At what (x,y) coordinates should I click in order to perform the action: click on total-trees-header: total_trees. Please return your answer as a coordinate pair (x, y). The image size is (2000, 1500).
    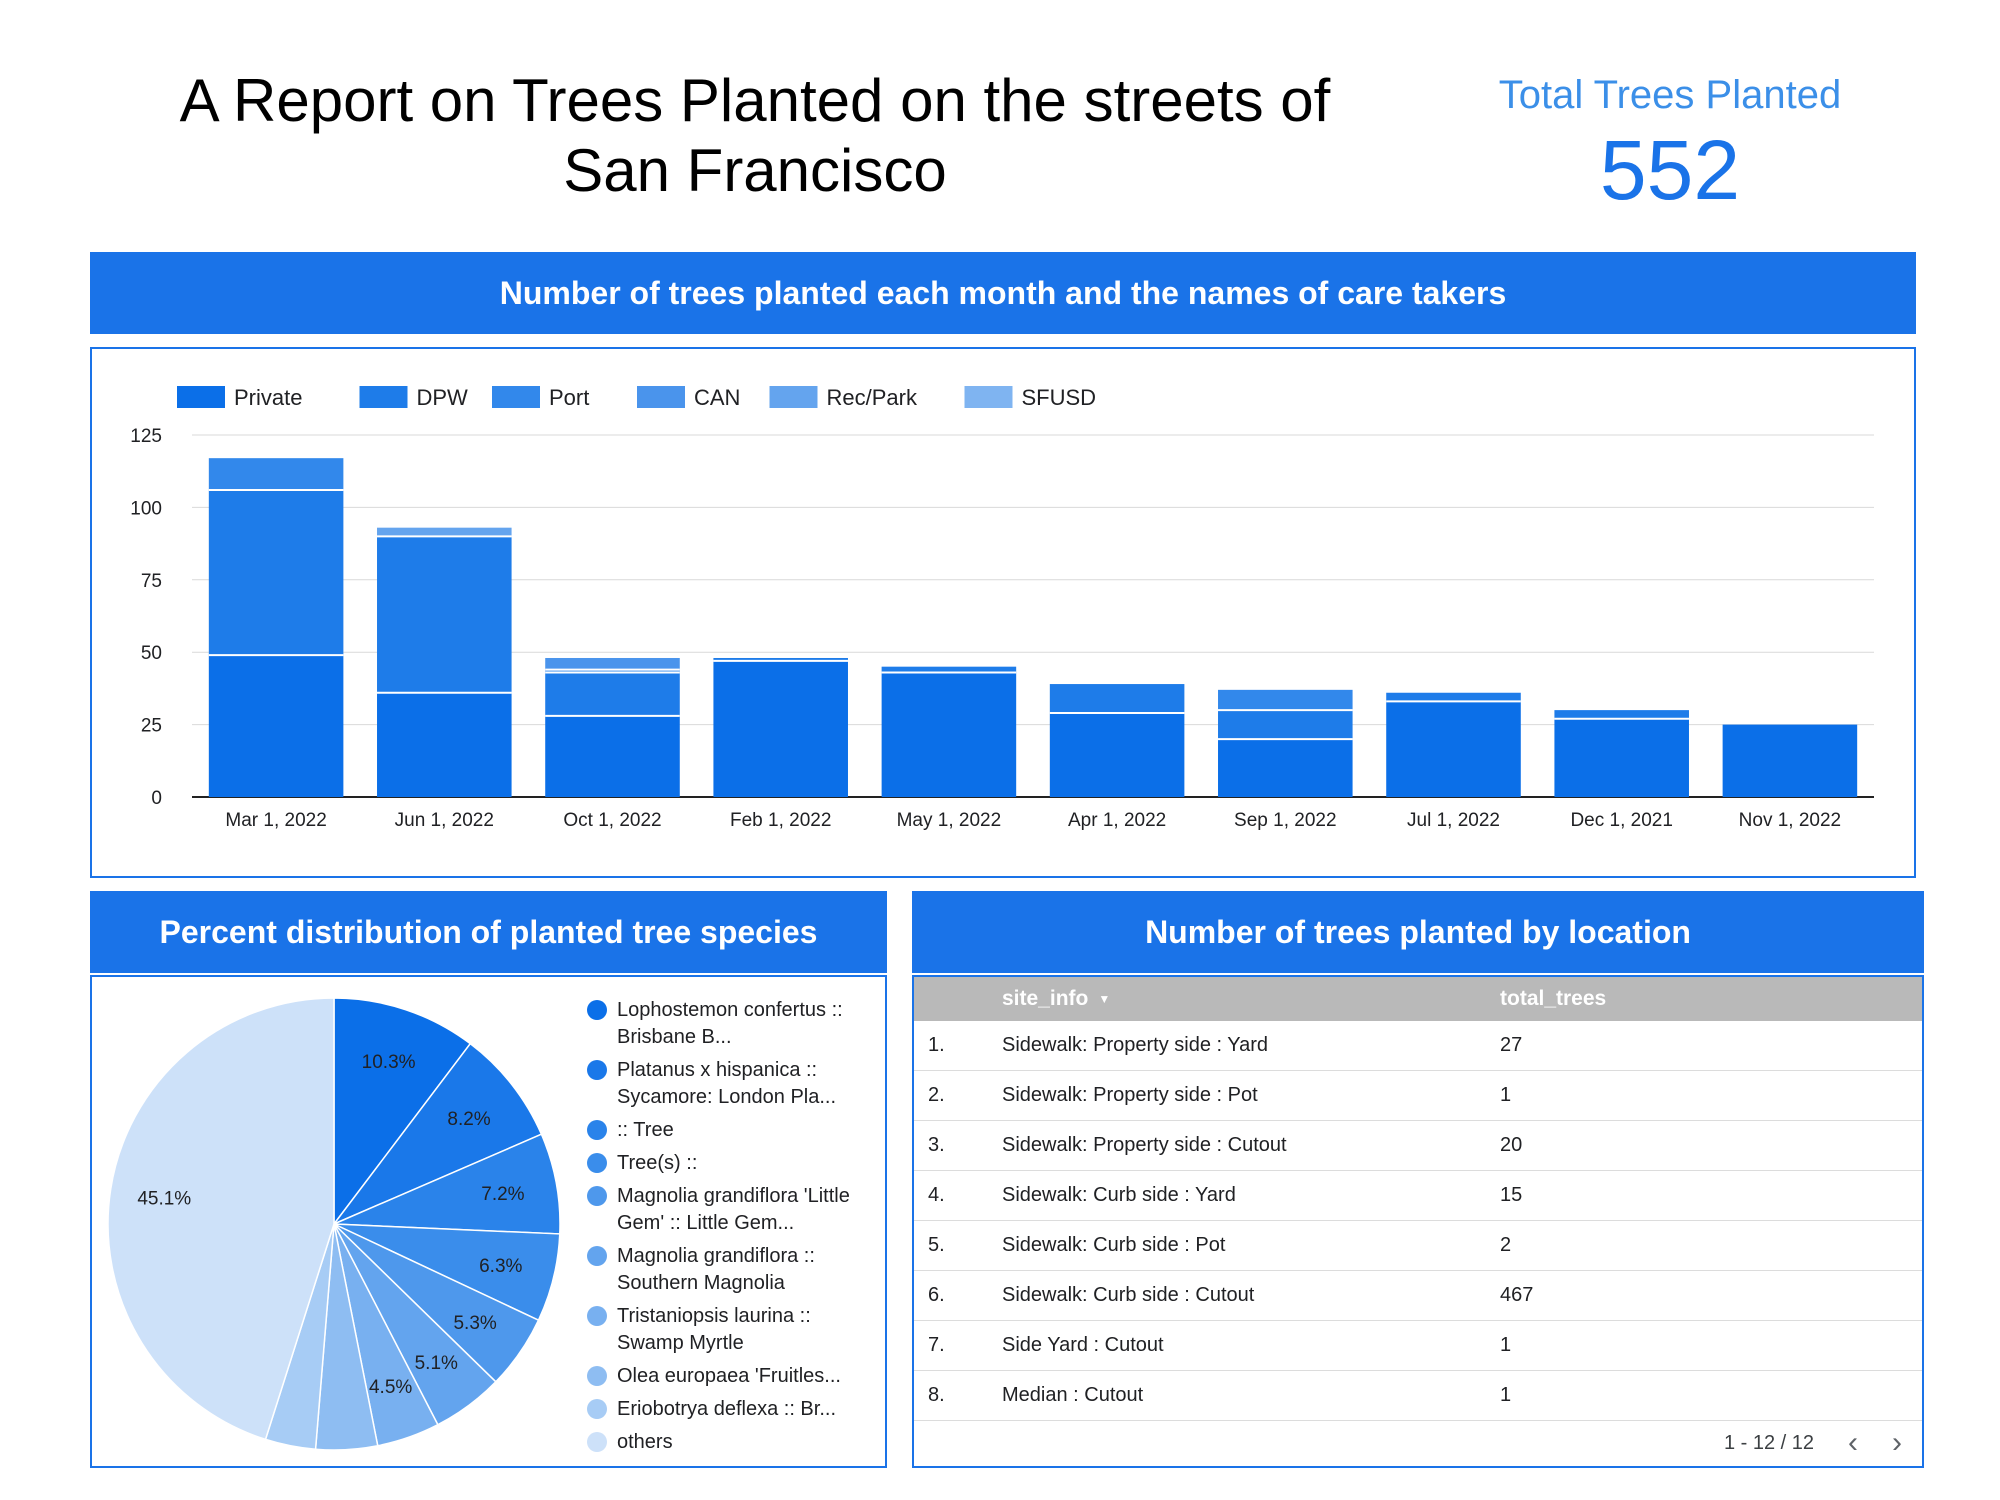
    Looking at the image, I should click on (1553, 998).